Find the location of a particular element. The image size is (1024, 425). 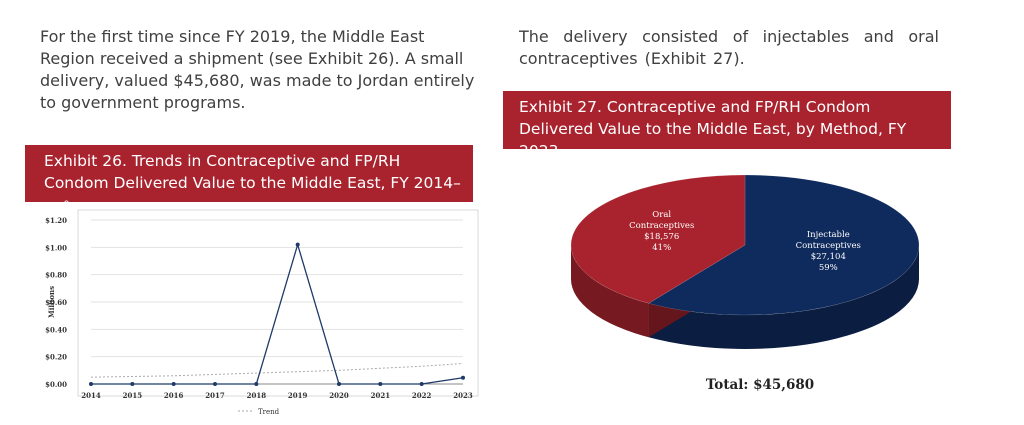

x-tick-label: 2014 is located at coordinates (91, 395).